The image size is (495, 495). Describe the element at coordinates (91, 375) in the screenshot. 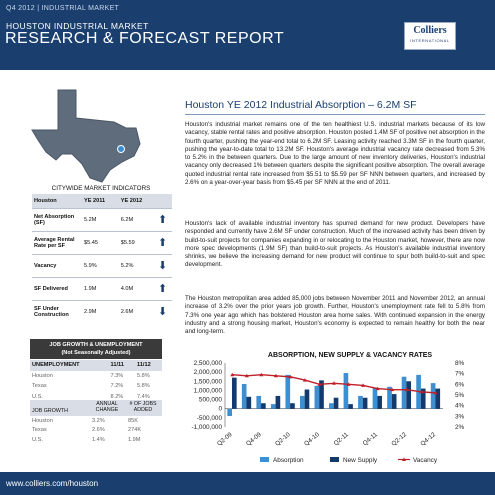

I see `table-row: Houston 7.3% 5.8%` at that location.